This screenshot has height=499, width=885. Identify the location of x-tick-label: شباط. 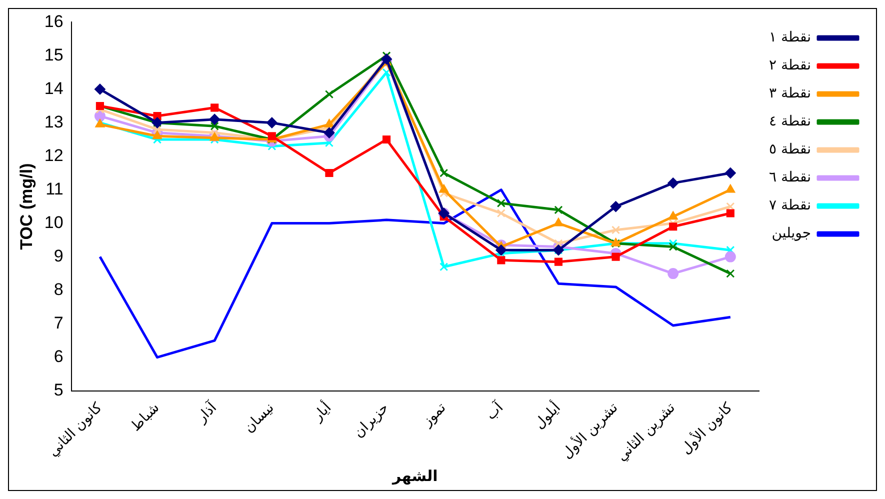
(145, 417).